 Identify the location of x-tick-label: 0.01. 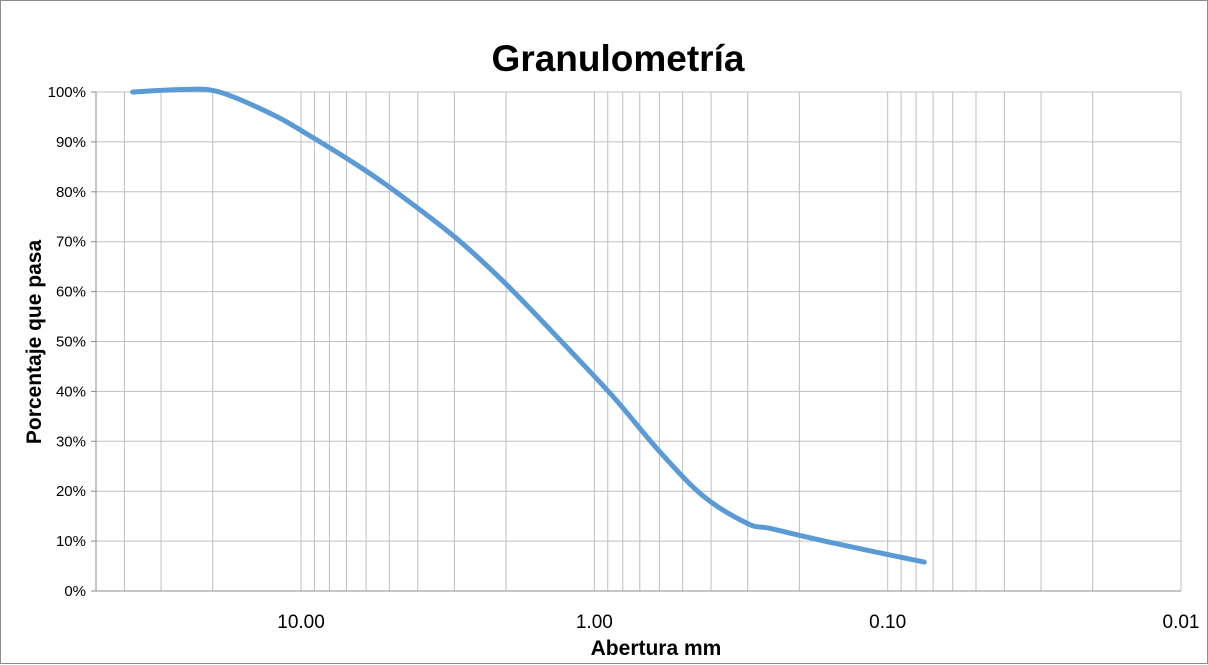
(1181, 622).